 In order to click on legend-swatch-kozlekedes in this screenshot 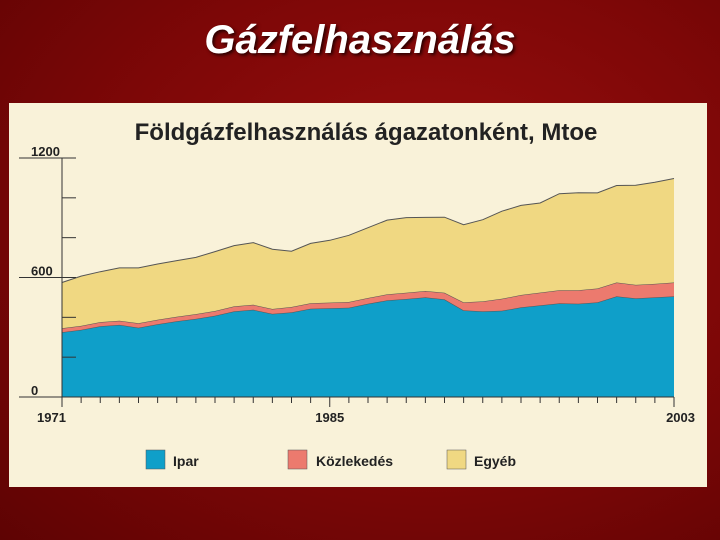, I will do `click(297, 459)`.